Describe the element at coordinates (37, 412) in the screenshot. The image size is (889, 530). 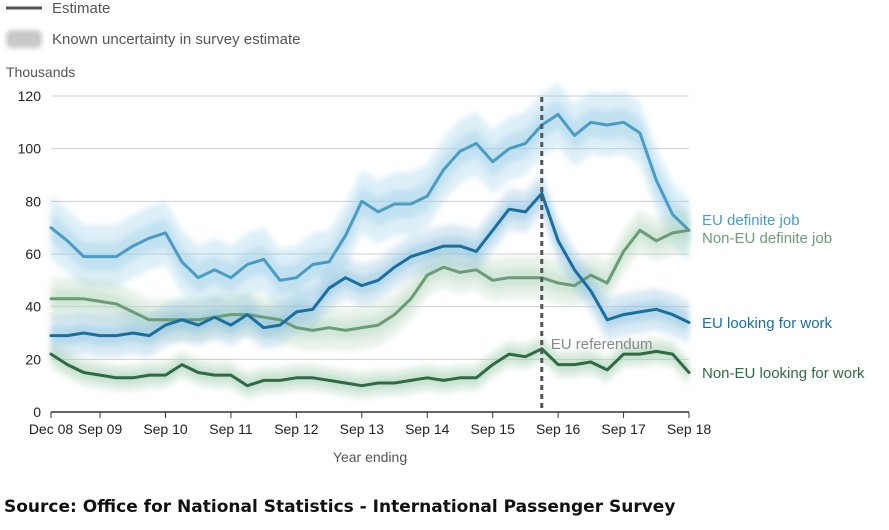
I see `y-tick-label-0: 0` at that location.